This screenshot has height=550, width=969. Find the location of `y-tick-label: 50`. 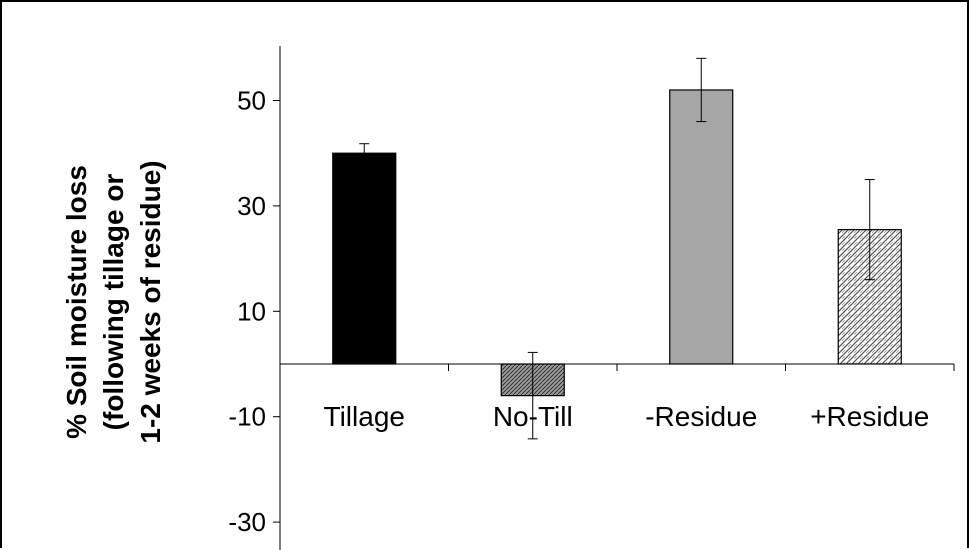

y-tick-label: 50 is located at coordinates (251, 101).